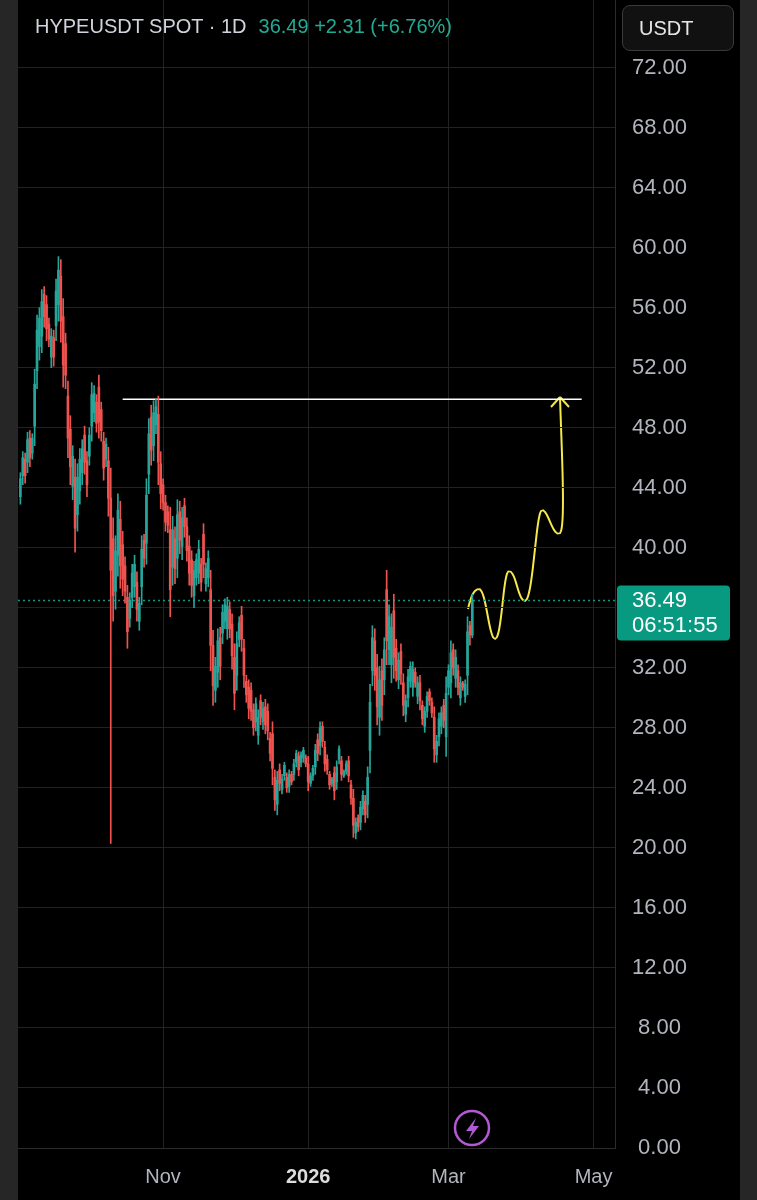 The height and width of the screenshot is (1200, 757). What do you see at coordinates (675, 625) in the screenshot?
I see `text: 06:51:55` at bounding box center [675, 625].